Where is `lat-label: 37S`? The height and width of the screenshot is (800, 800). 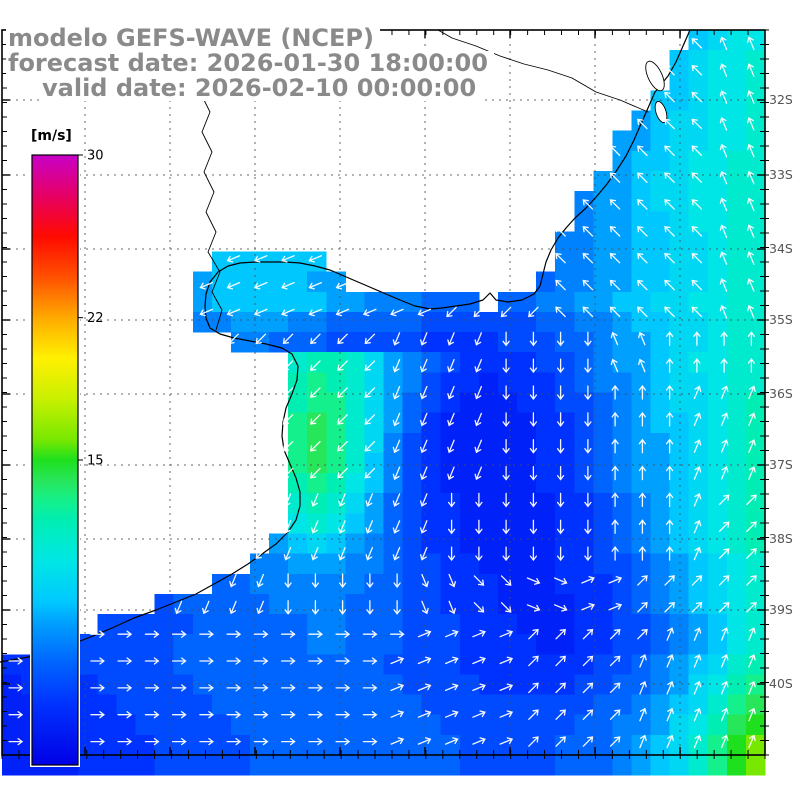 lat-label: 37S is located at coordinates (781, 464).